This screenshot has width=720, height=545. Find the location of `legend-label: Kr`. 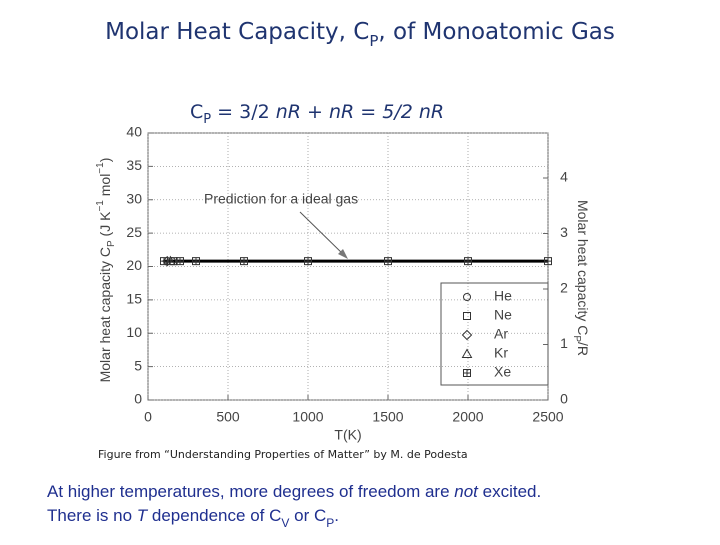

legend-label: Kr is located at coordinates (501, 353).